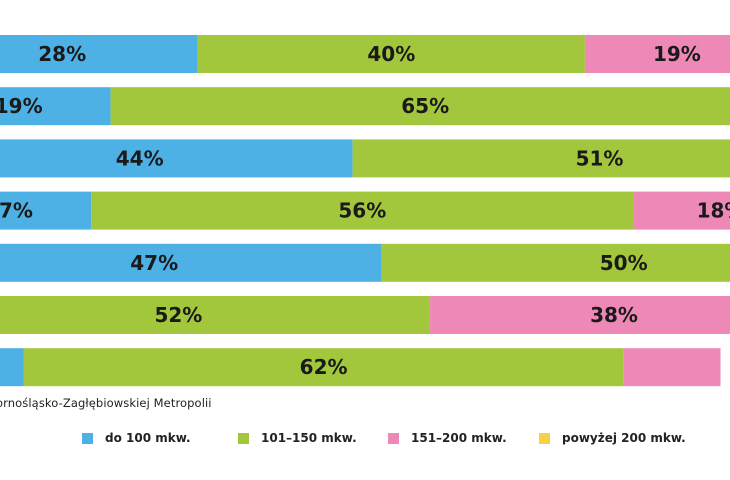  I want to click on data-label: 17%, so click(16, 211).